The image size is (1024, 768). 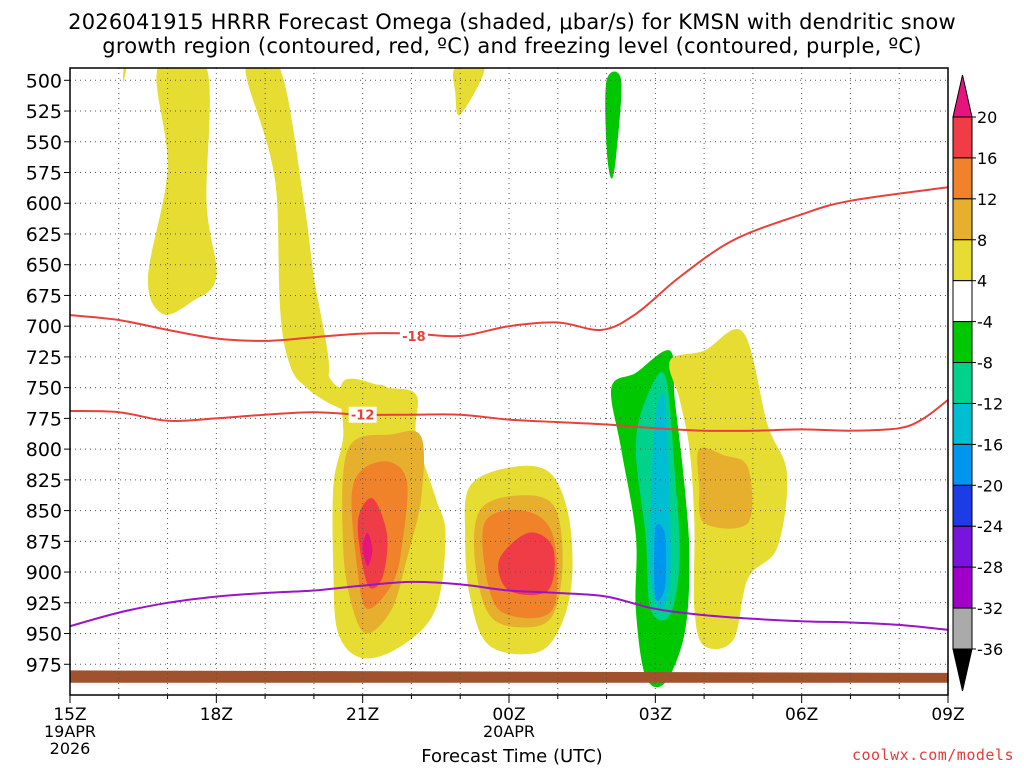 I want to click on y-tick-label-975: 975, so click(x=44, y=665).